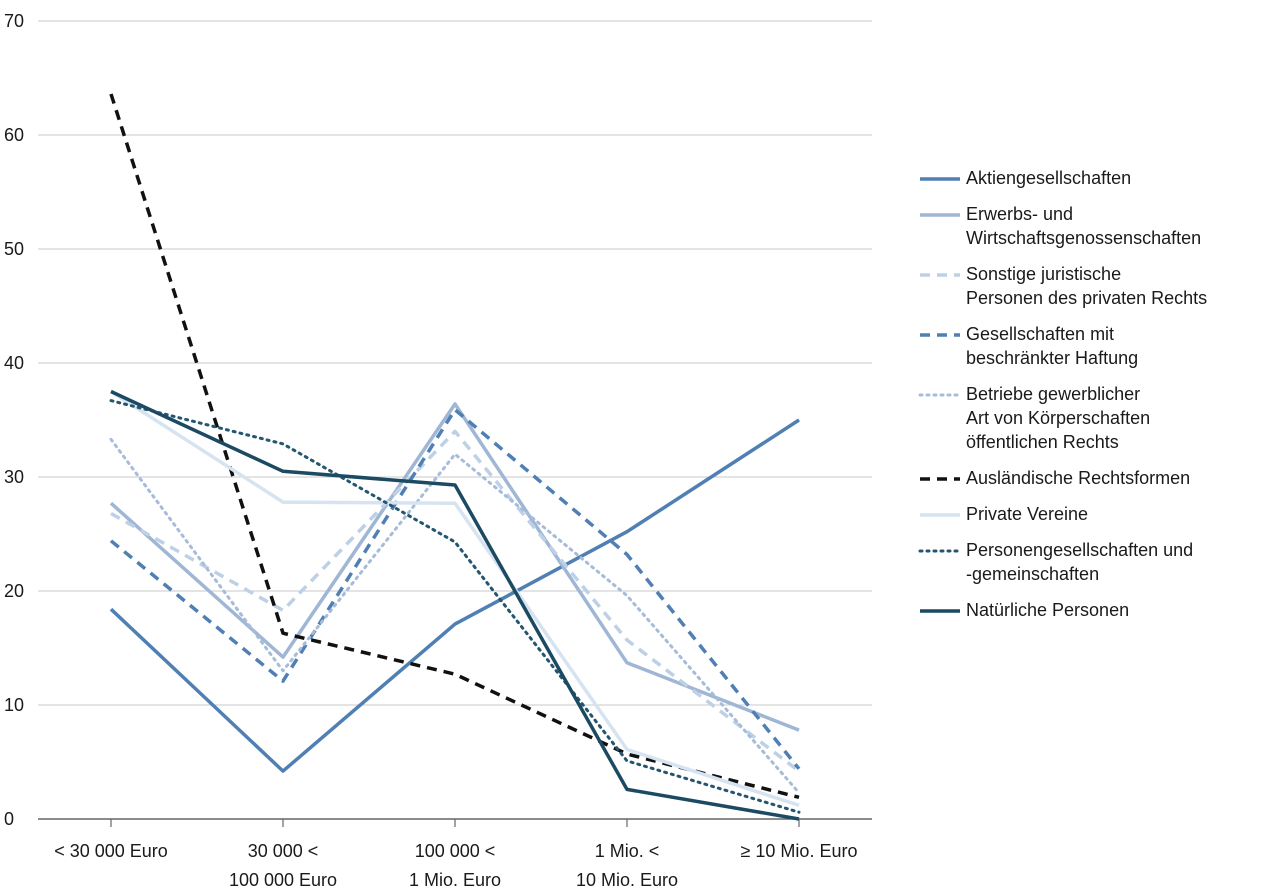 The width and height of the screenshot is (1264, 889). Describe the element at coordinates (14, 591) in the screenshot. I see `y-tick-label: 20` at that location.